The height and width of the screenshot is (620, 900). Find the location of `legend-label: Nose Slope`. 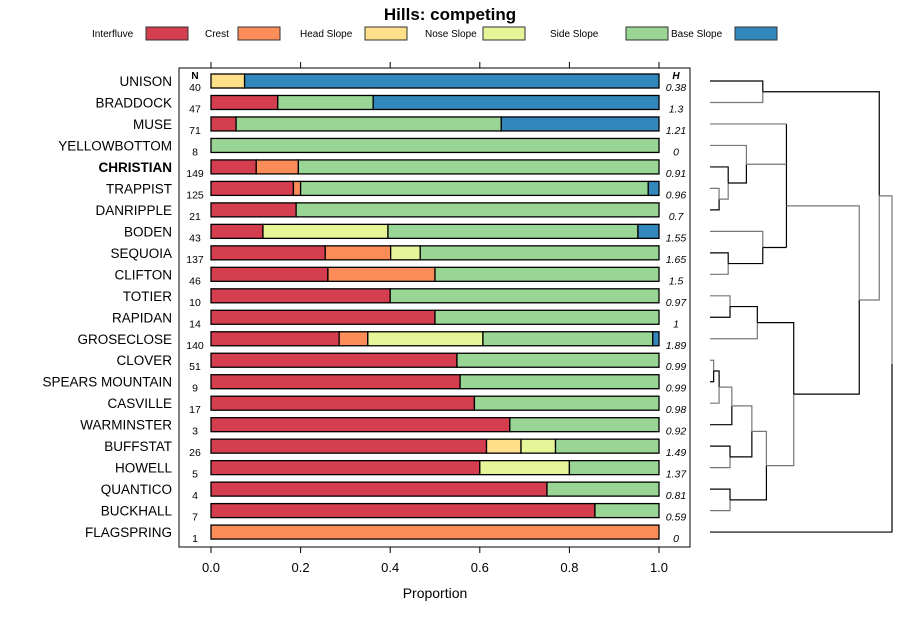

legend-label: Nose Slope is located at coordinates (451, 34).